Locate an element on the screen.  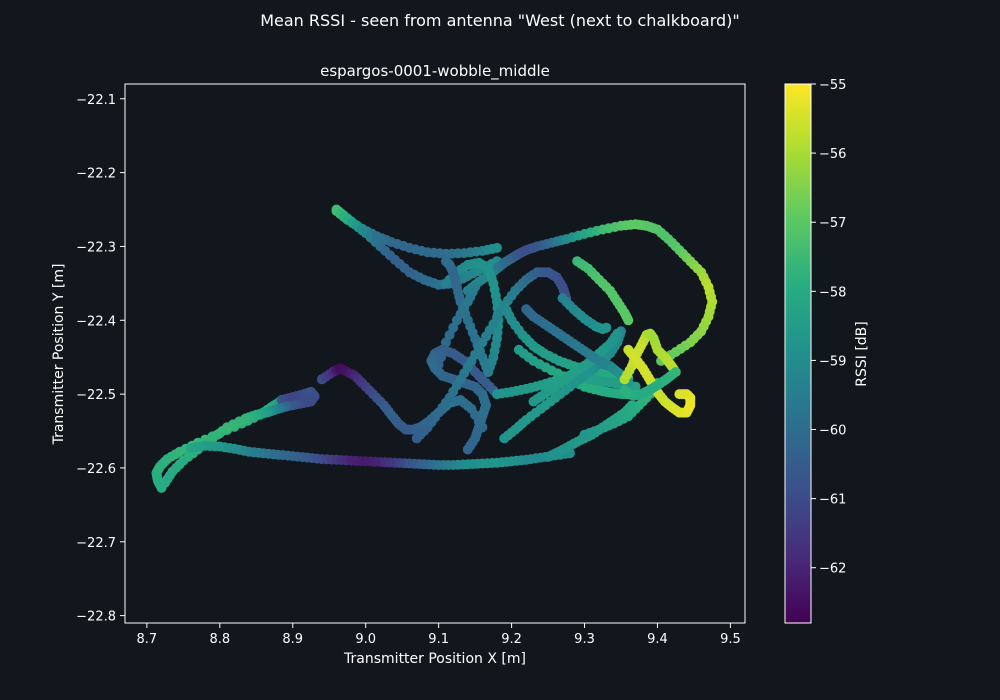
x-axis-label: Transmitter Position X [m] is located at coordinates (434, 659).